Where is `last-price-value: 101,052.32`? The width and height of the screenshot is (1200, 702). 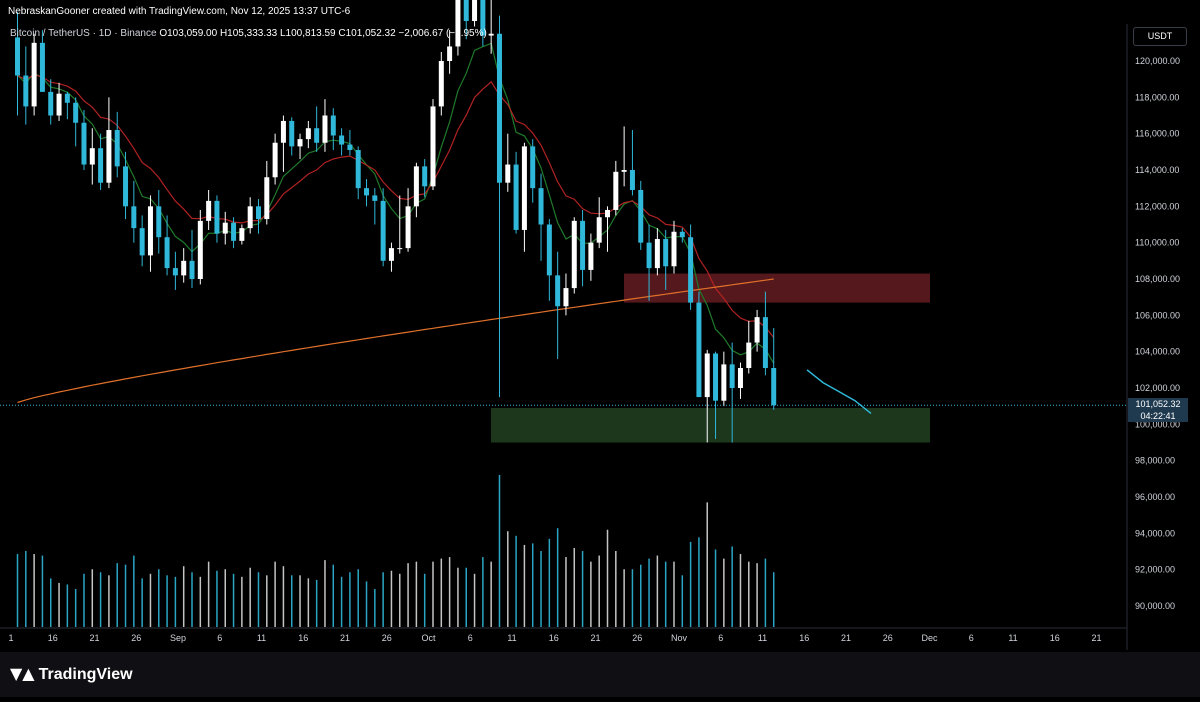 last-price-value: 101,052.32 is located at coordinates (1158, 404).